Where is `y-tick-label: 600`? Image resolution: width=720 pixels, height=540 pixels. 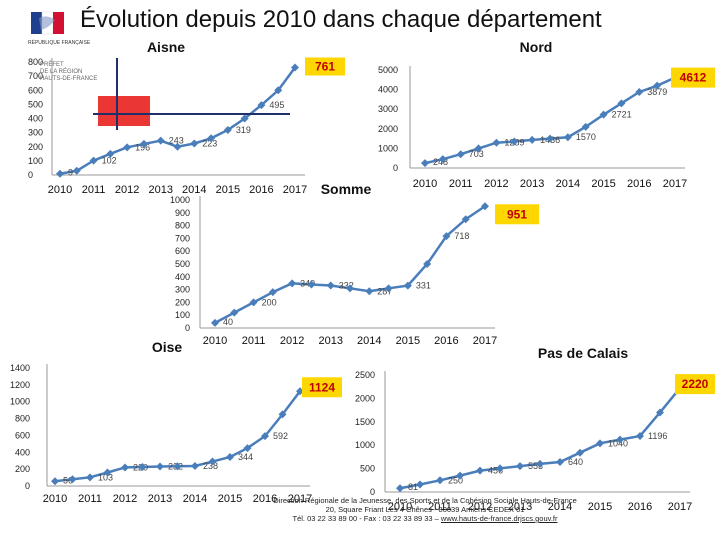
y-tick-label: 600 is located at coordinates (182, 251).